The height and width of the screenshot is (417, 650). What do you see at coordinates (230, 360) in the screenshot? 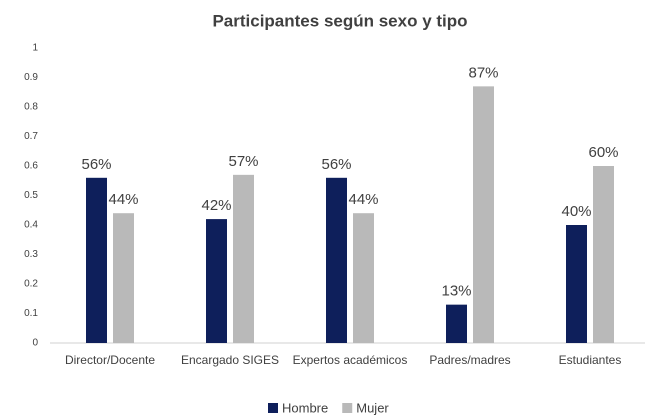
I see `x-tick-label: Encargado SIGES` at bounding box center [230, 360].